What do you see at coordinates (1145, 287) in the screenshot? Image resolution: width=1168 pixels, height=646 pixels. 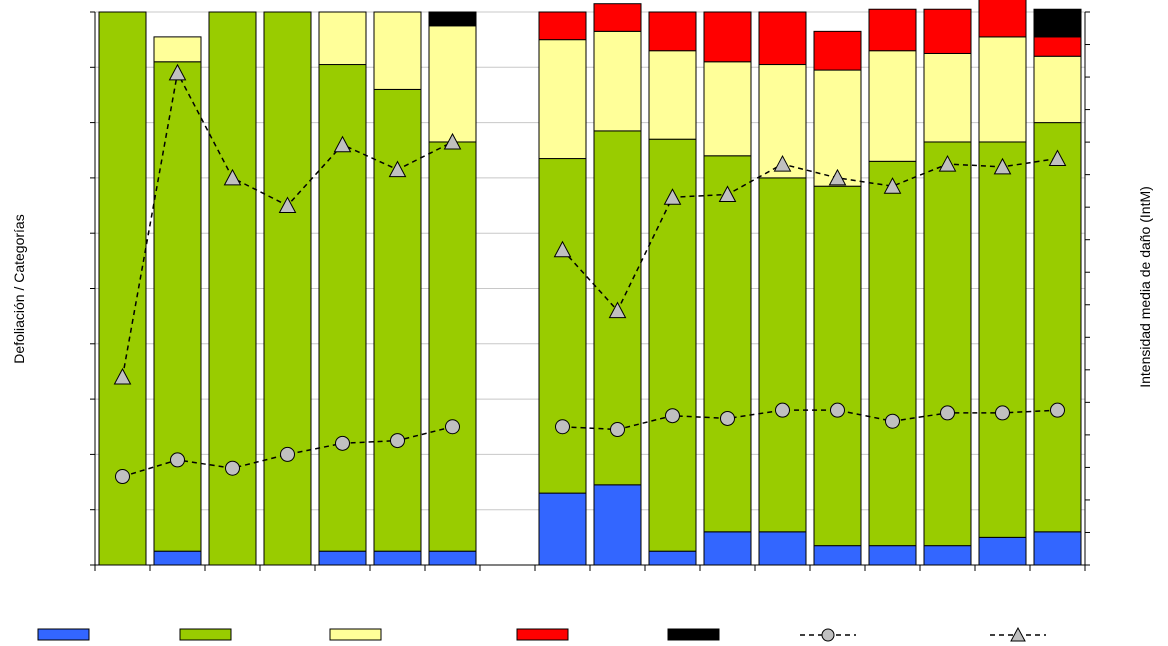 I see `y-axis-right-title: Intensidad media de daño (IntM)` at bounding box center [1145, 287].